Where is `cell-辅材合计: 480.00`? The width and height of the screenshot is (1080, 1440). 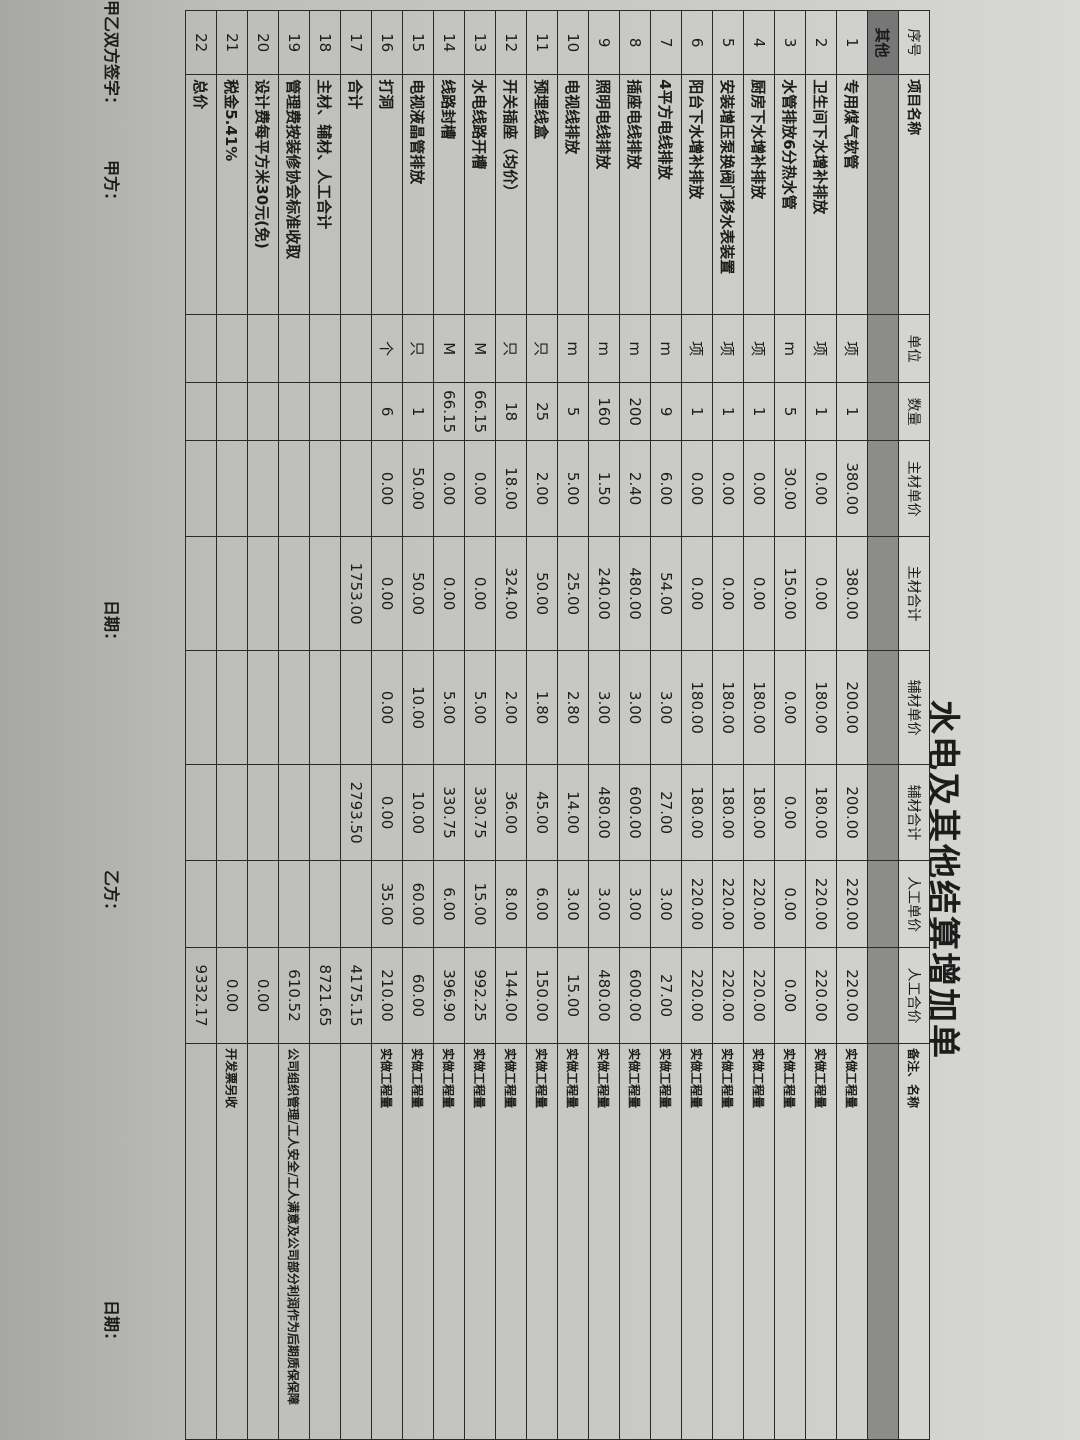 cell-辅材合计: 480.00 is located at coordinates (604, 812).